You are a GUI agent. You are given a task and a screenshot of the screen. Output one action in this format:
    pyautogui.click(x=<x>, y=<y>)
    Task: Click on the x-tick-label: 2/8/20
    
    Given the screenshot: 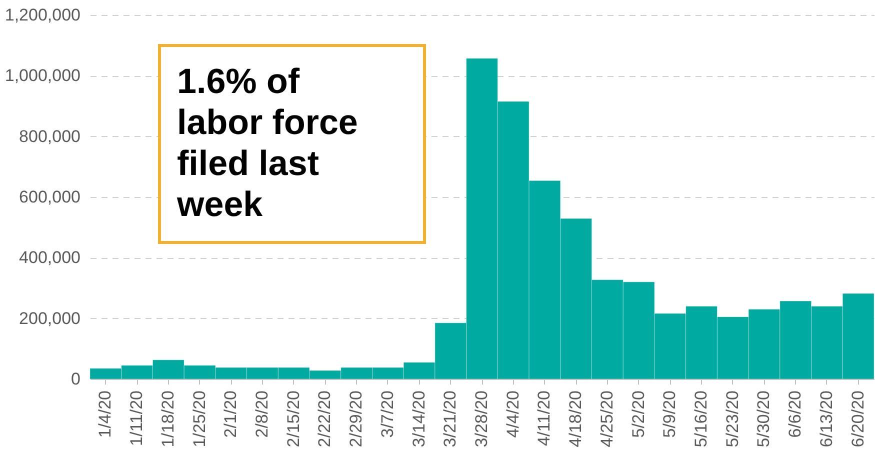 What is the action you would take?
    pyautogui.click(x=262, y=414)
    